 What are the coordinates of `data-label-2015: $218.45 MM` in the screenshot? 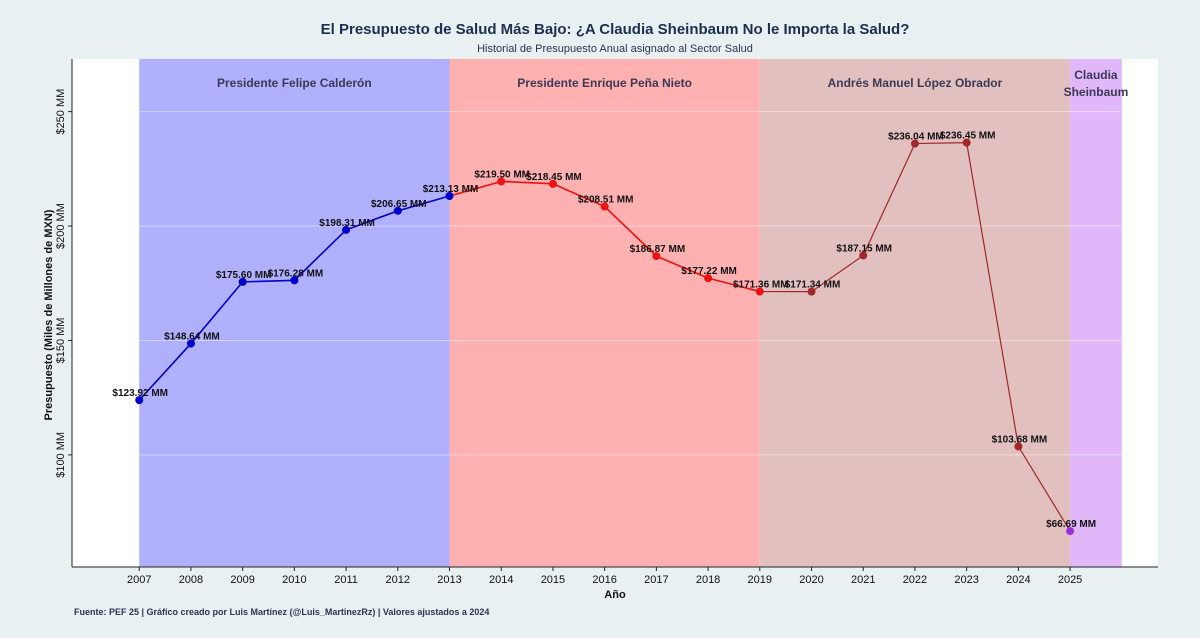 It's located at (554, 177).